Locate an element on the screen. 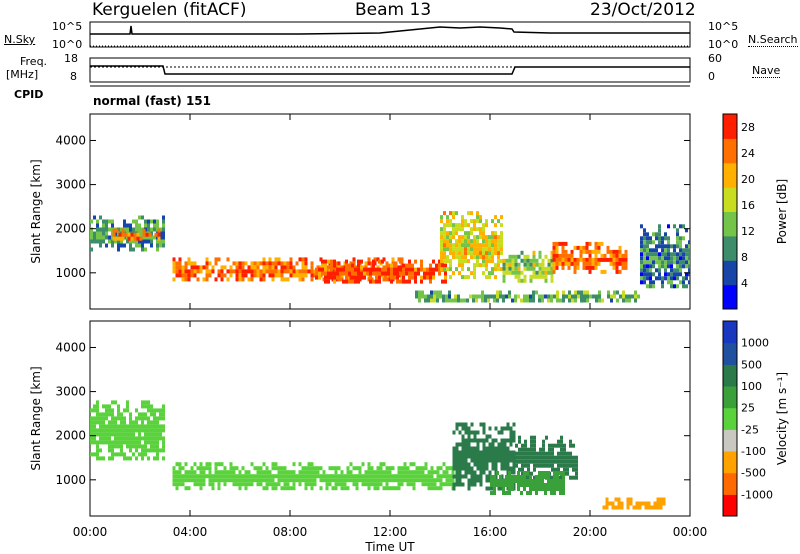 The image size is (800, 554). nsearch-tick-low: 10^0 is located at coordinates (723, 44).